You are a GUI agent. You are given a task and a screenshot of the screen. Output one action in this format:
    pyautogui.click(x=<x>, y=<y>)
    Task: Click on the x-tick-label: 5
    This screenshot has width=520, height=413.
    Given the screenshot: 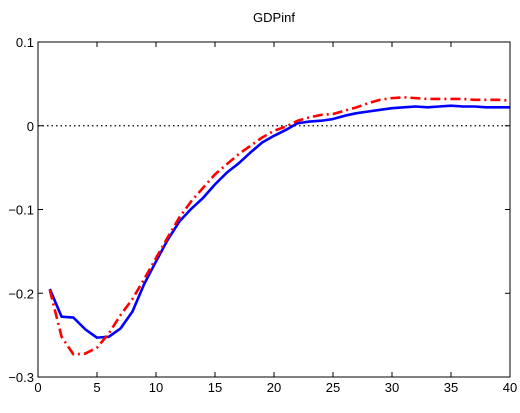 What is the action you would take?
    pyautogui.click(x=96, y=387)
    